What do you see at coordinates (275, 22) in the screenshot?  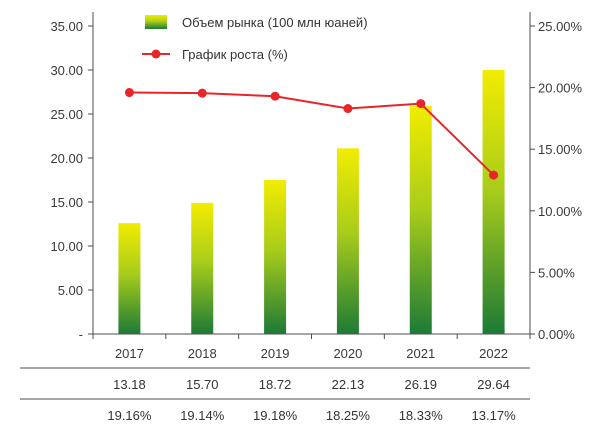 I see `legend-label-bar: Объем рынка (100 млн юаней)` at bounding box center [275, 22].